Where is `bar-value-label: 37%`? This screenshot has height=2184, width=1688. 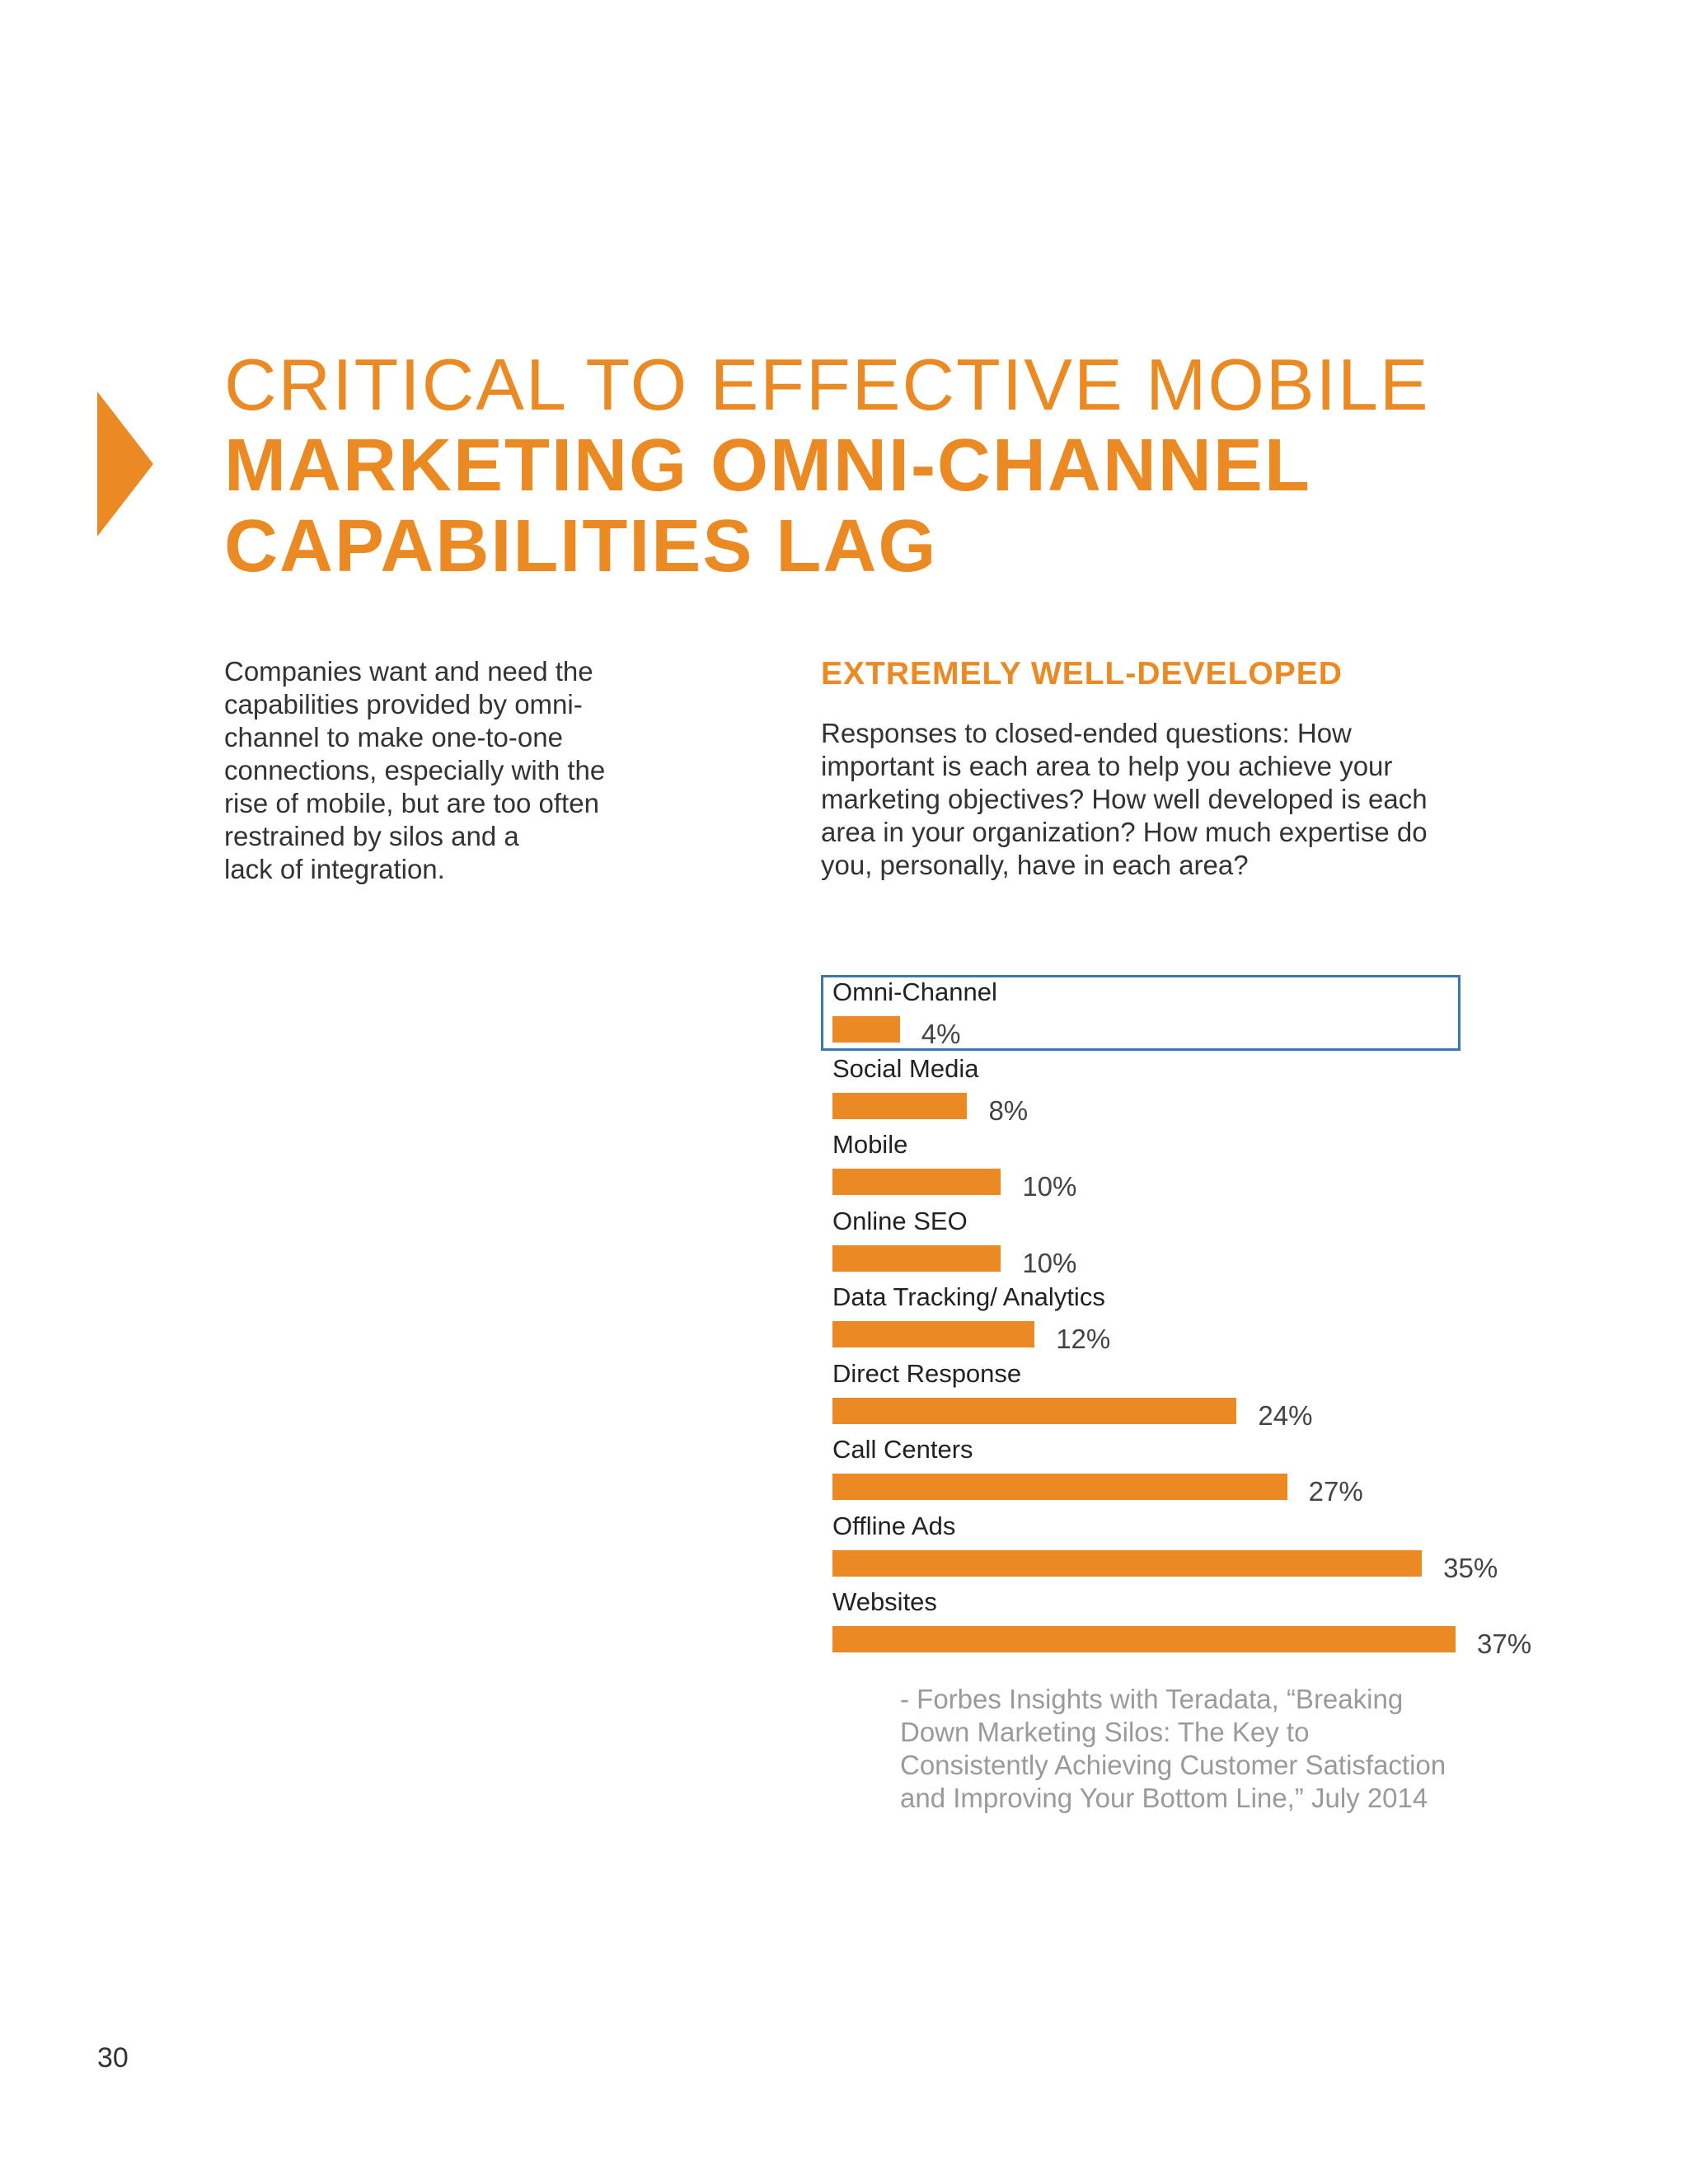
bar-value-label: 37% is located at coordinates (1505, 1644).